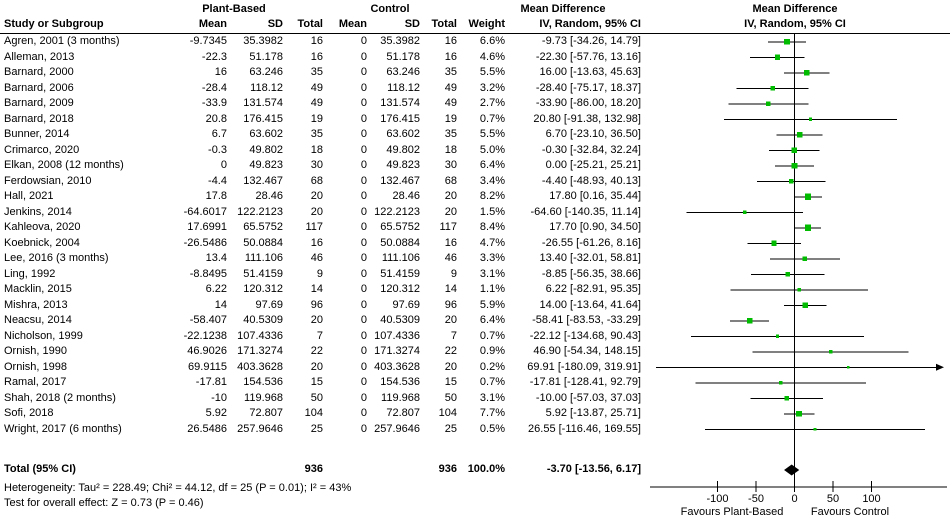  Describe the element at coordinates (266, 413) in the screenshot. I see `plant-sd: 72.807` at that location.